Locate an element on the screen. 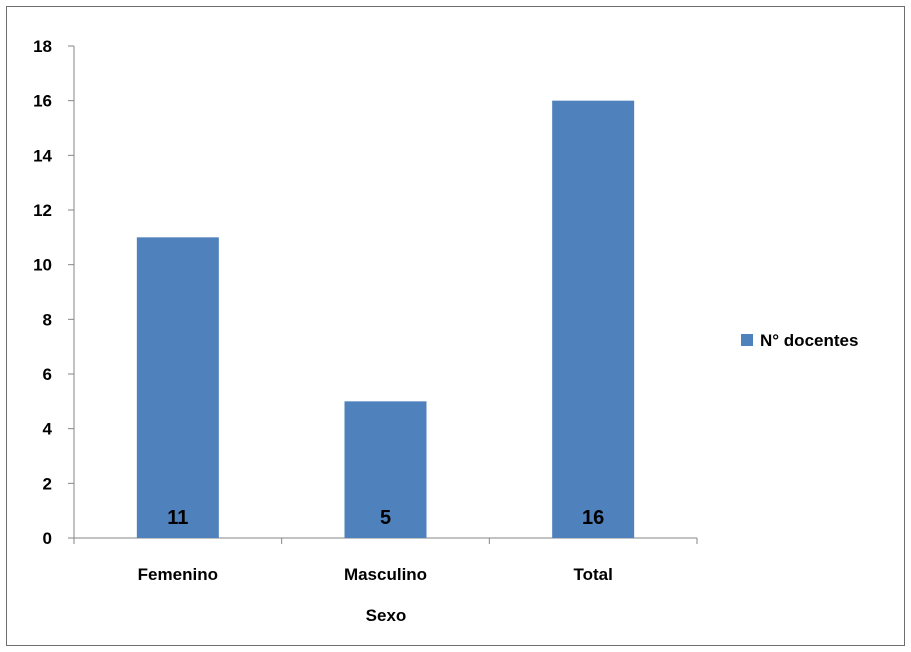 The image size is (911, 652). legend-label: N° docentes is located at coordinates (809, 340).